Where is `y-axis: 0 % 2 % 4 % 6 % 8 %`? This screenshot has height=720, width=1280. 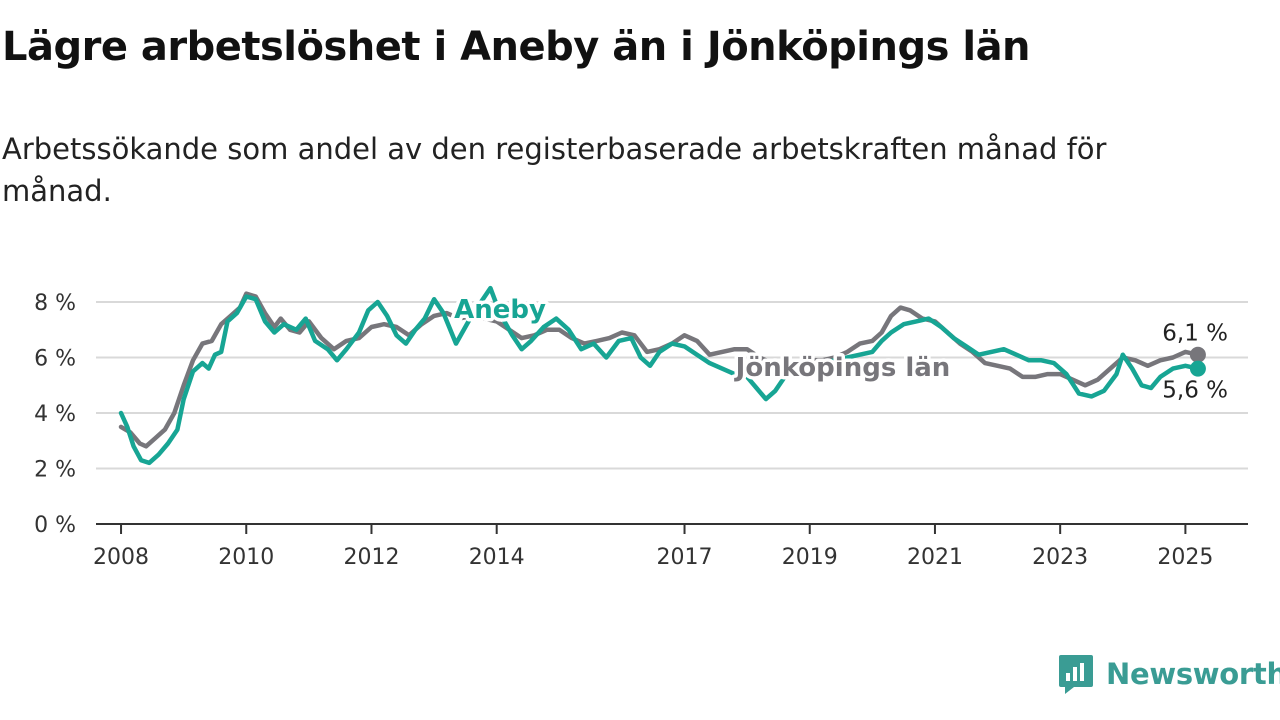
y-axis: 0 % 2 % 4 % 6 % 8 % is located at coordinates (55, 414).